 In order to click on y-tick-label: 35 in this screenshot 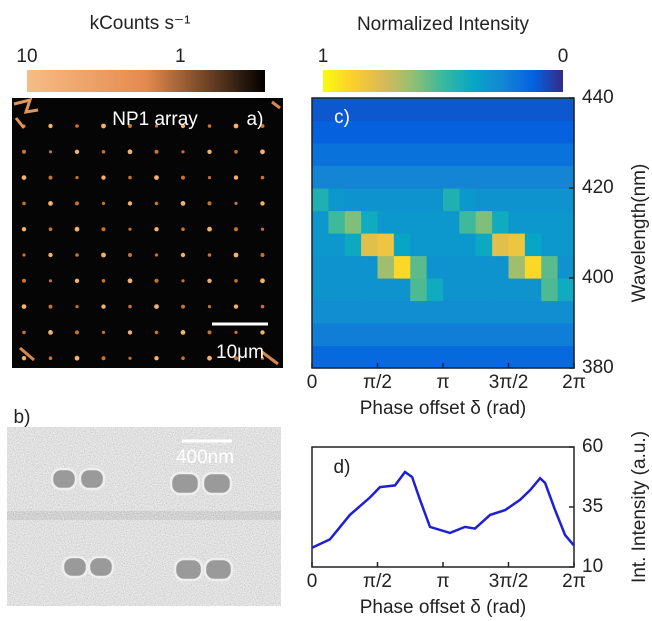, I will do `click(592, 506)`.